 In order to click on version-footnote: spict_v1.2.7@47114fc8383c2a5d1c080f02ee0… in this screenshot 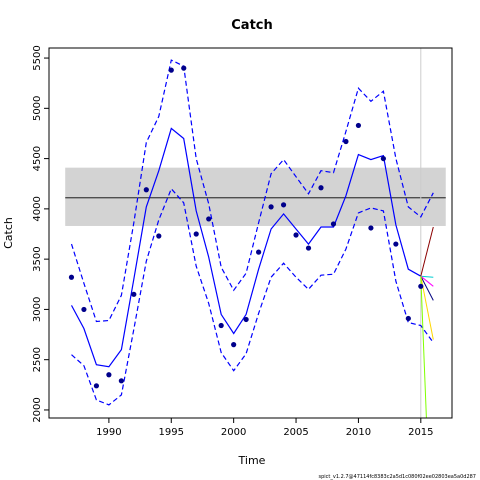, I will do `click(398, 477)`.